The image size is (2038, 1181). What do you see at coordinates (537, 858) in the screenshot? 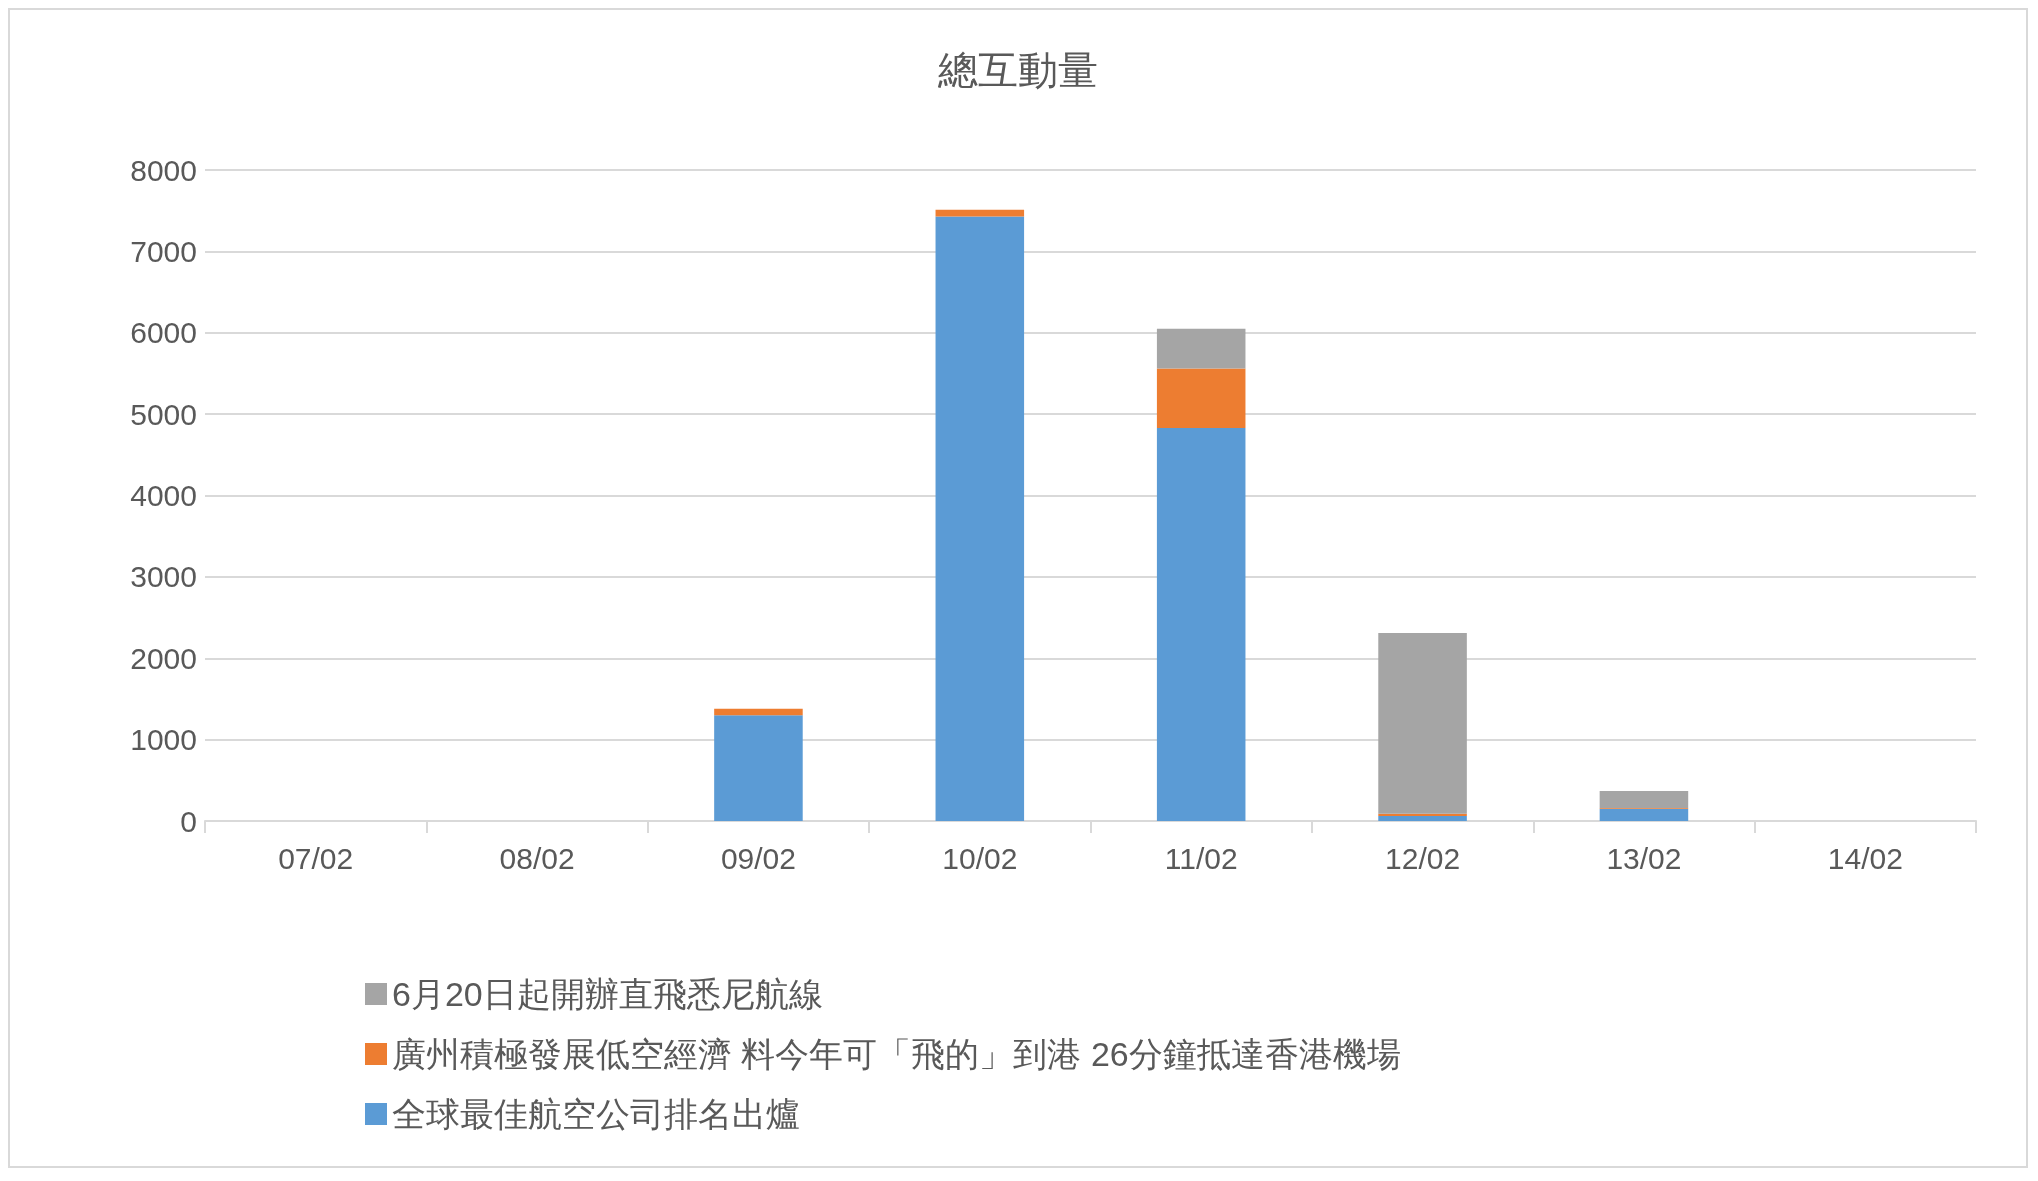
I see `x-tick-label: 08/02` at bounding box center [537, 858].